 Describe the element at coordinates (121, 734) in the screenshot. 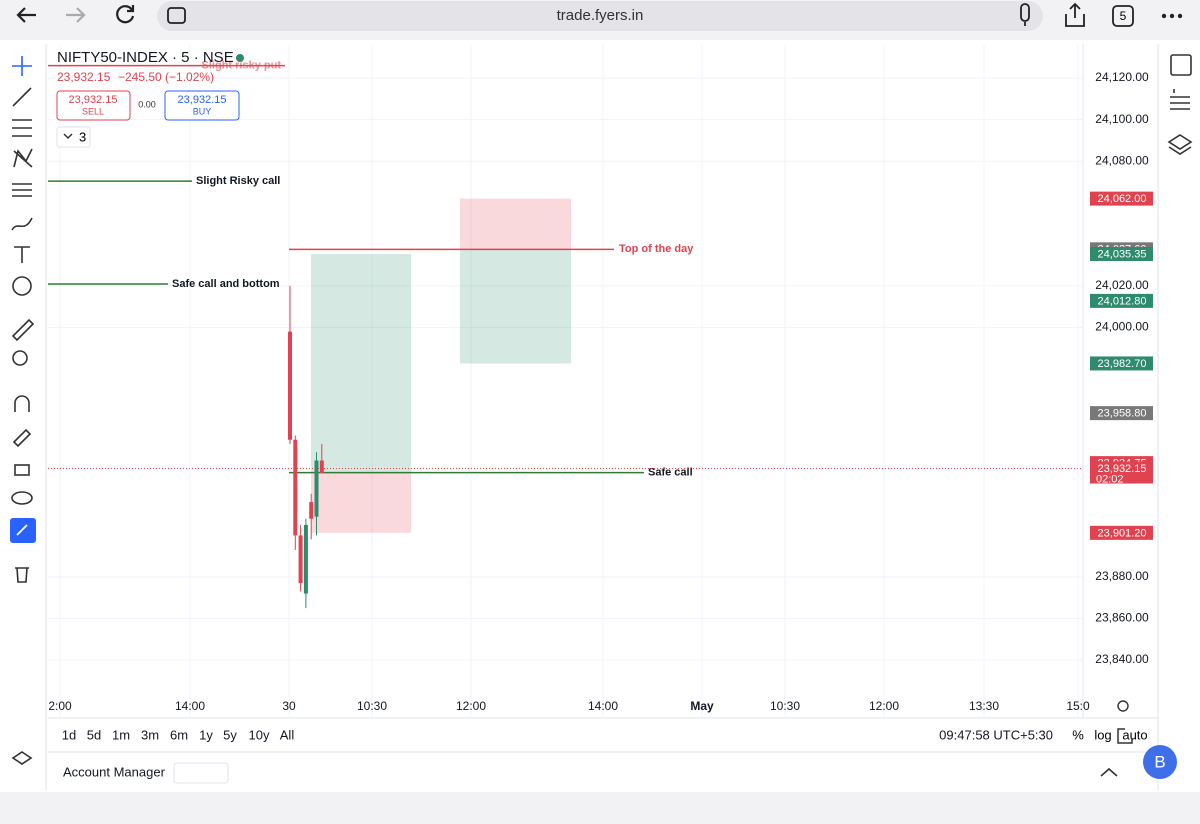

I see `range-button: 1m` at that location.